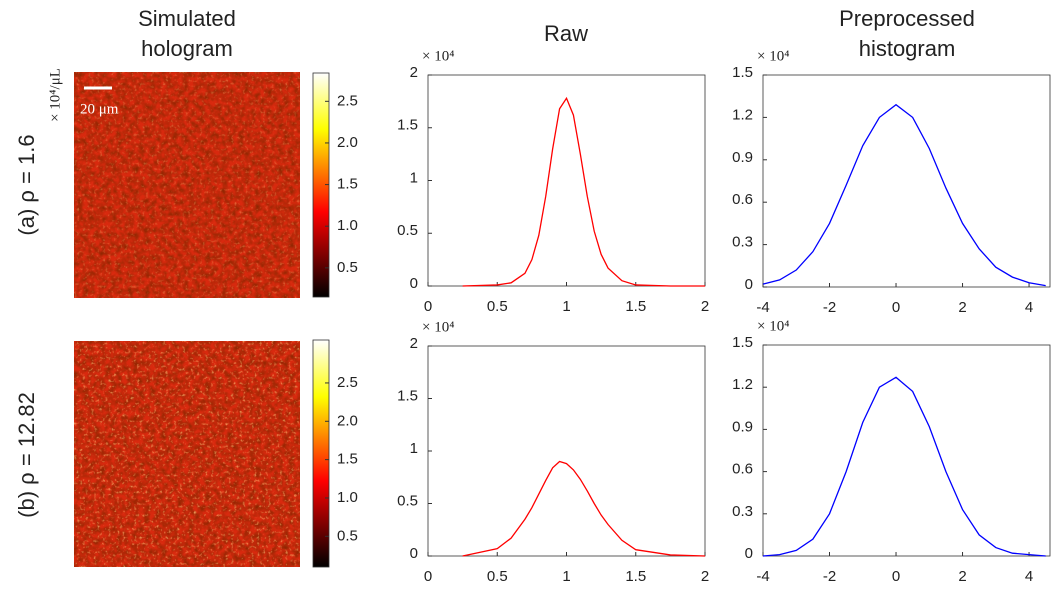 This screenshot has height=590, width=1057. Describe the element at coordinates (907, 48) in the screenshot. I see `column-header: histogram` at that location.